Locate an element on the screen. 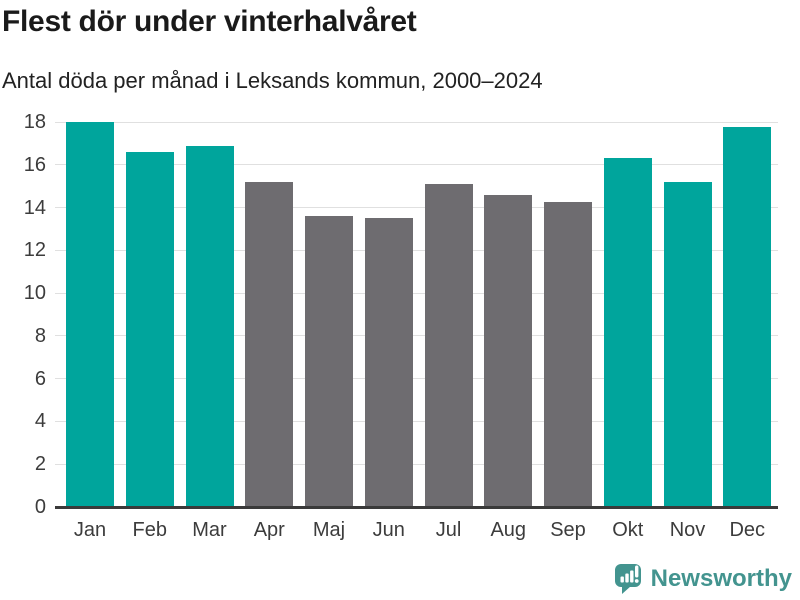  bar-sep is located at coordinates (568, 354).